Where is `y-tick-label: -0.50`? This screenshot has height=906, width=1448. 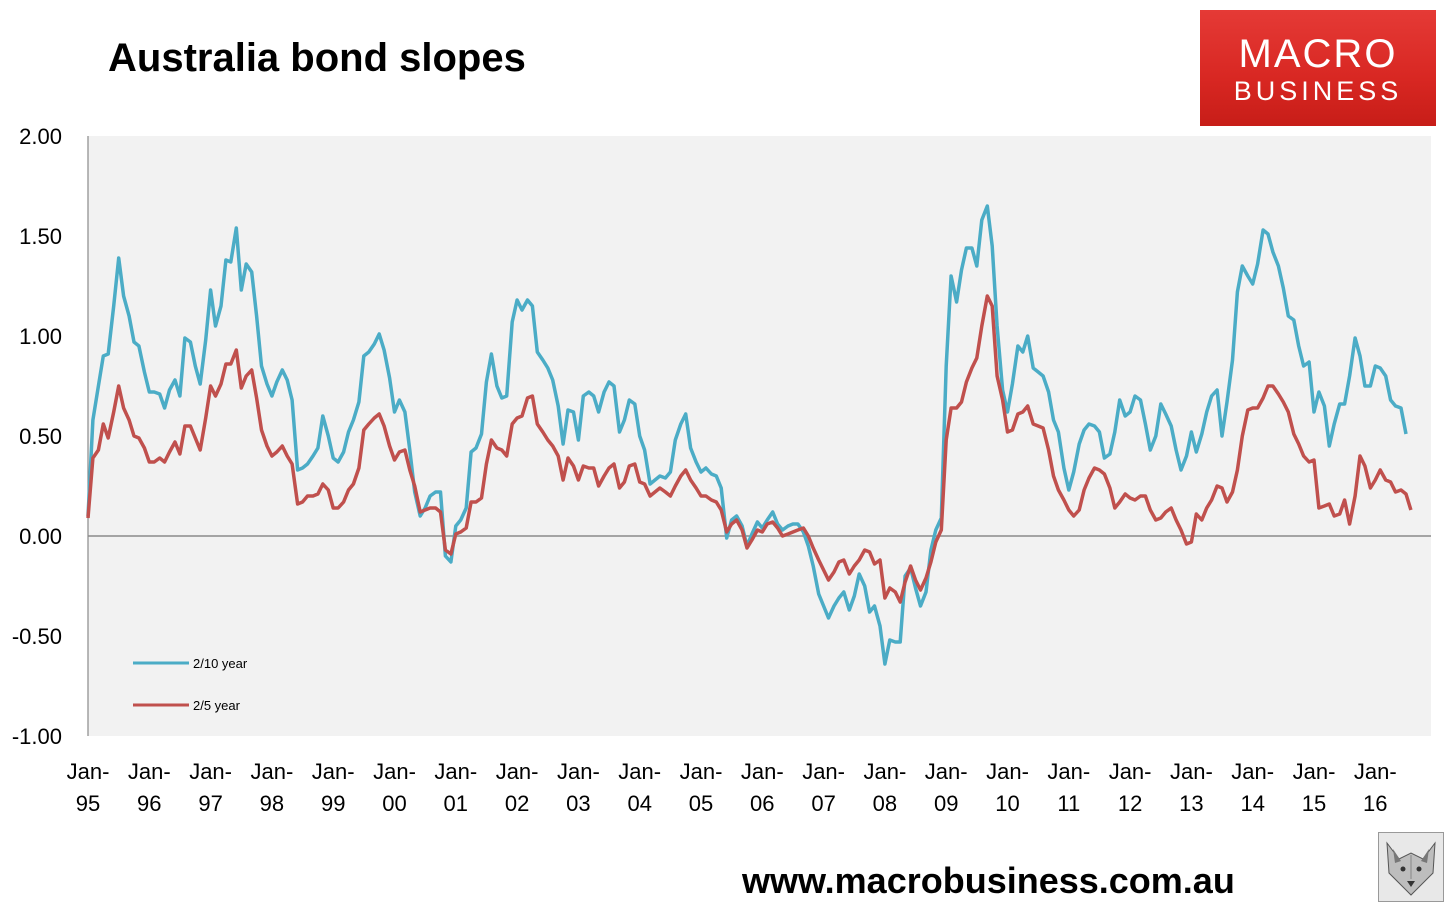 y-tick-label: -0.50 is located at coordinates (37, 636).